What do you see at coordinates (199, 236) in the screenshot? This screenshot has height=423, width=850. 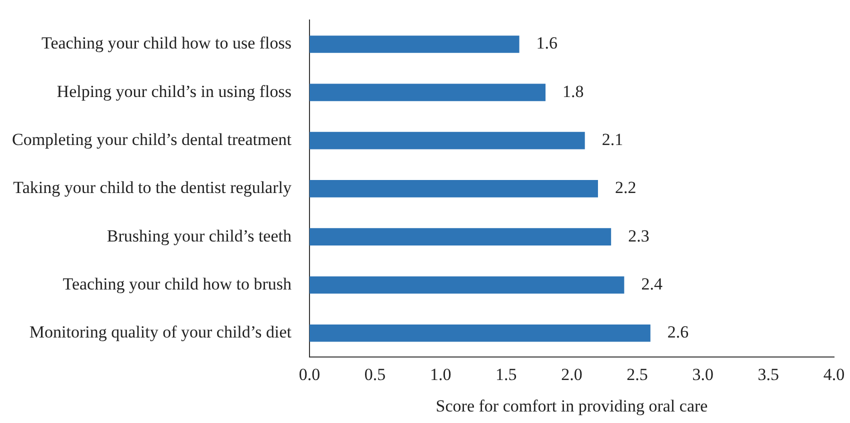 I see `y-tick-label: Brushing your child’s teeth` at bounding box center [199, 236].